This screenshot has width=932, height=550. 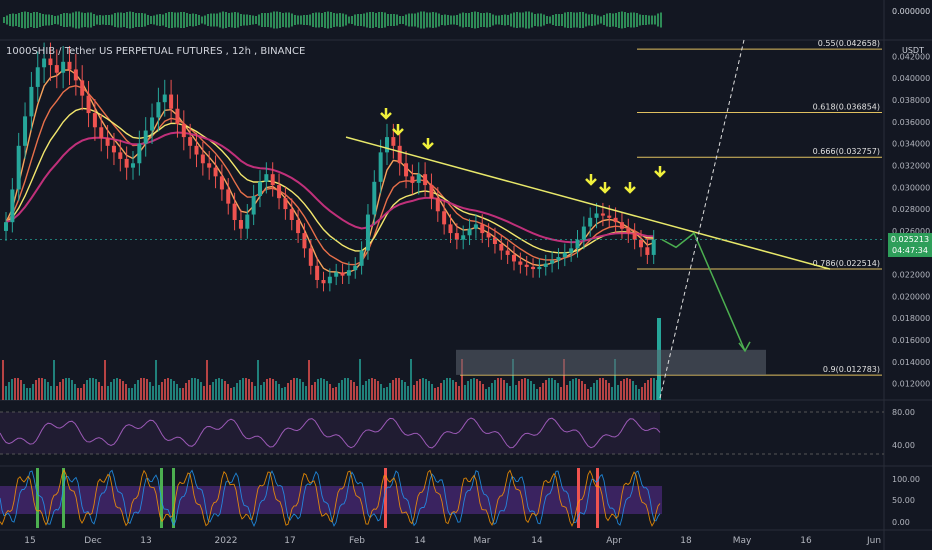 I want to click on stoch-signal-bar, so click(x=173, y=498).